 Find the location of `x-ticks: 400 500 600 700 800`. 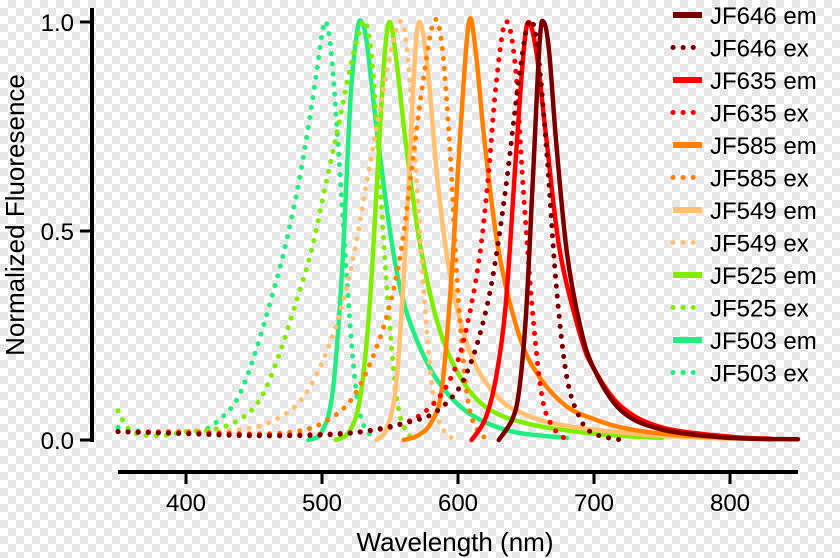

x-ticks: 400 500 600 700 800 is located at coordinates (458, 494).